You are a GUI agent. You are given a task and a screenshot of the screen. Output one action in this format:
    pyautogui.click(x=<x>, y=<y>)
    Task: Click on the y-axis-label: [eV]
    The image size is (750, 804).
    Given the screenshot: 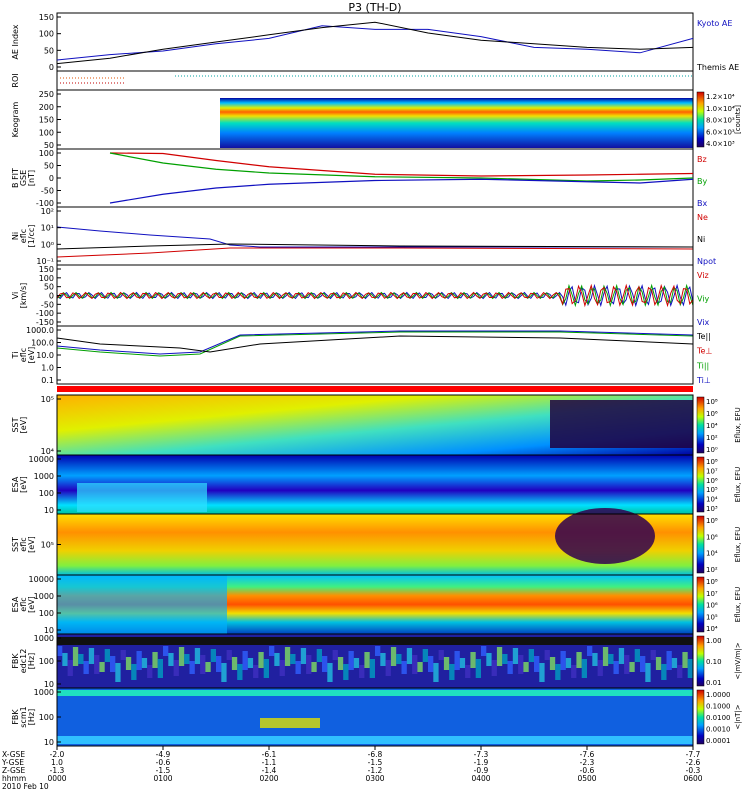 What is the action you would take?
    pyautogui.click(x=23, y=484)
    